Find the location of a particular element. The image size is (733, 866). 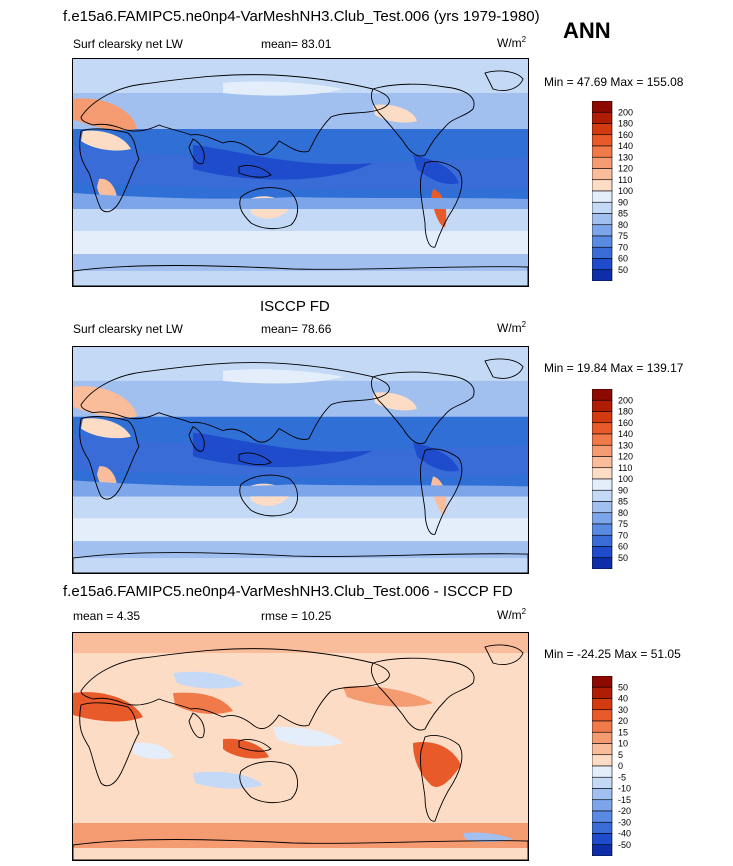

panel1-colorbar-label: 85 is located at coordinates (623, 214).